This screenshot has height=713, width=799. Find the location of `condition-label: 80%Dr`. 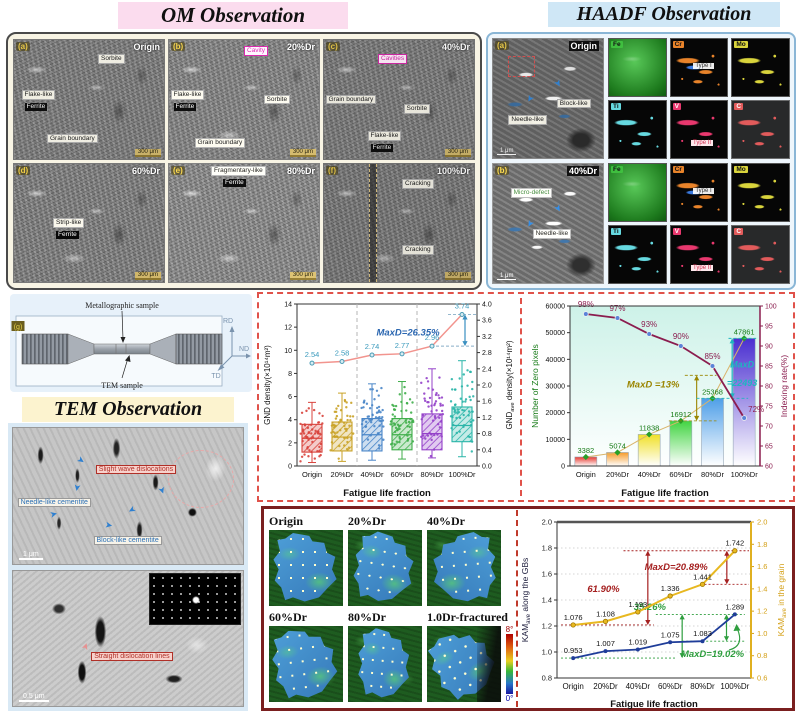

condition-label: 80%Dr is located at coordinates (300, 170).